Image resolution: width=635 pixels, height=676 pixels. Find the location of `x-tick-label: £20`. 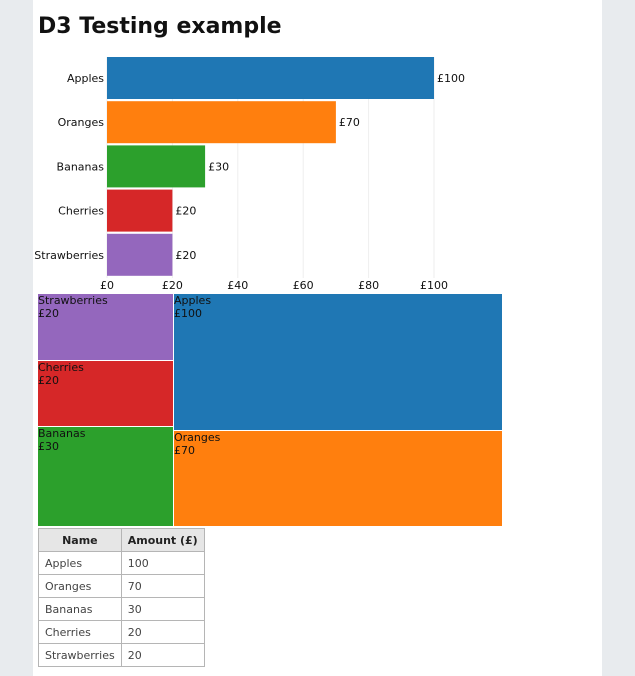

x-tick-label: £20 is located at coordinates (172, 285).